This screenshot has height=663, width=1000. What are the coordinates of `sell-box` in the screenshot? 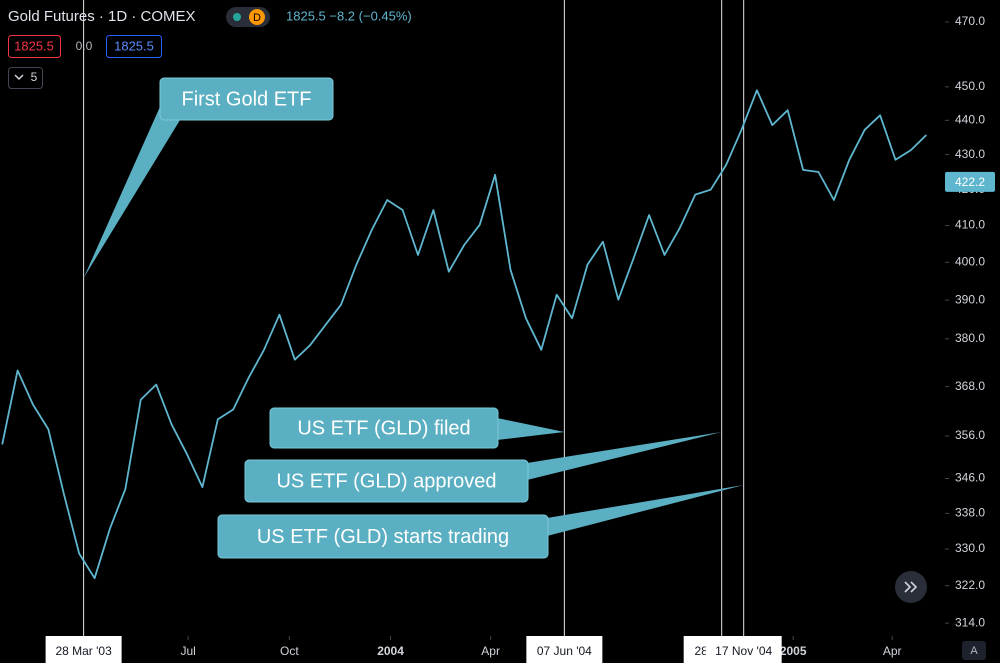 It's located at (34, 46).